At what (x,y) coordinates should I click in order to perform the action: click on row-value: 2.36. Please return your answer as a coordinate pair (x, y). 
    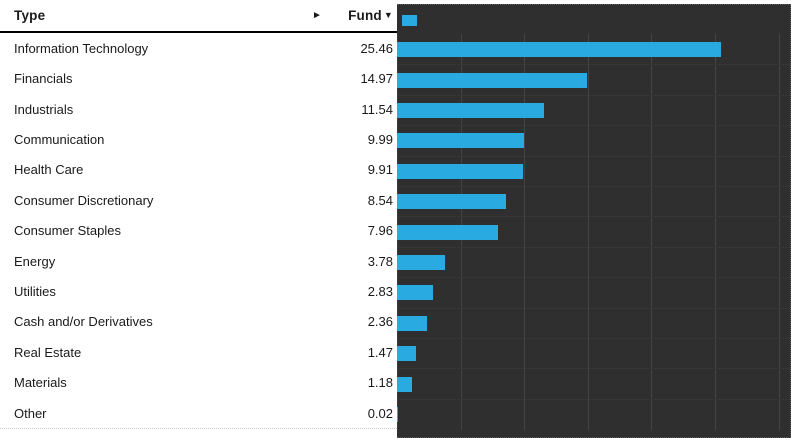
    Looking at the image, I should click on (380, 322).